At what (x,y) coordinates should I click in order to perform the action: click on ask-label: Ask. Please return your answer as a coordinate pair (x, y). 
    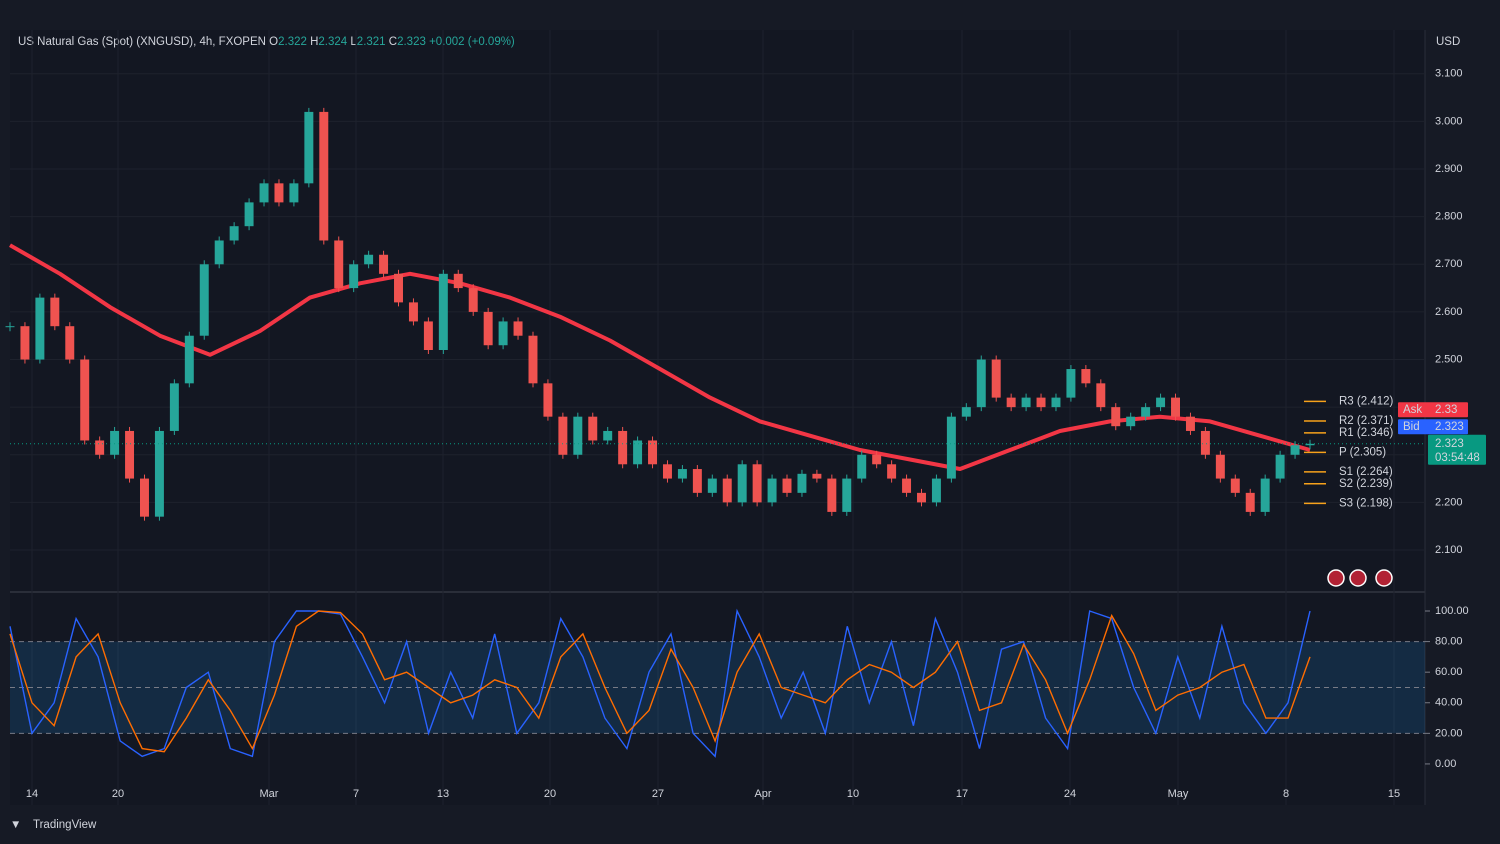
    Looking at the image, I should click on (1412, 410).